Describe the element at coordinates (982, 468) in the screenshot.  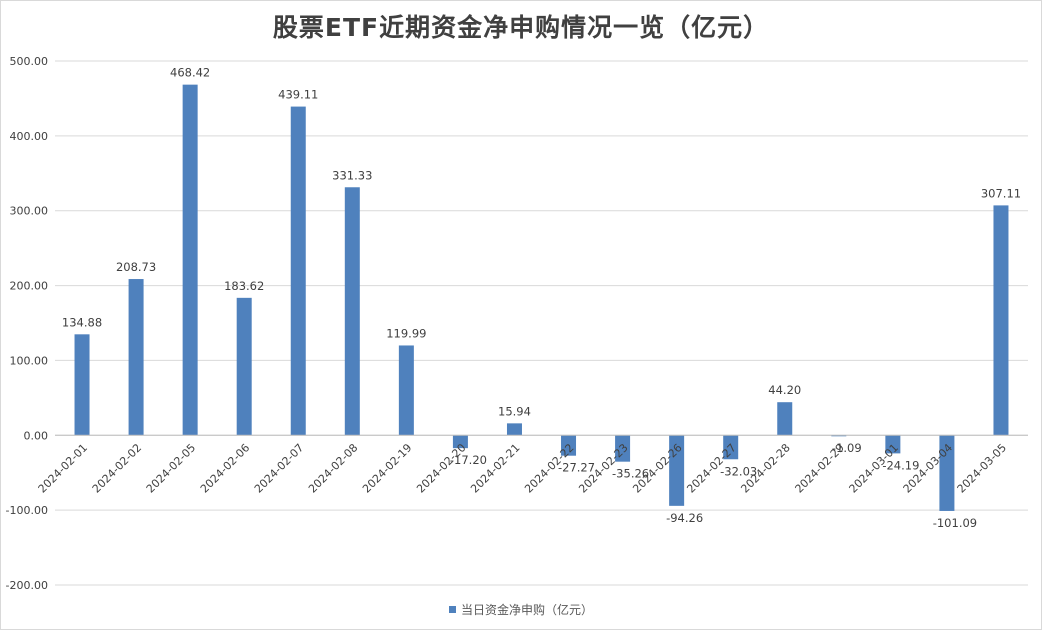
I see `x-tick-label: 2024-03-05` at that location.